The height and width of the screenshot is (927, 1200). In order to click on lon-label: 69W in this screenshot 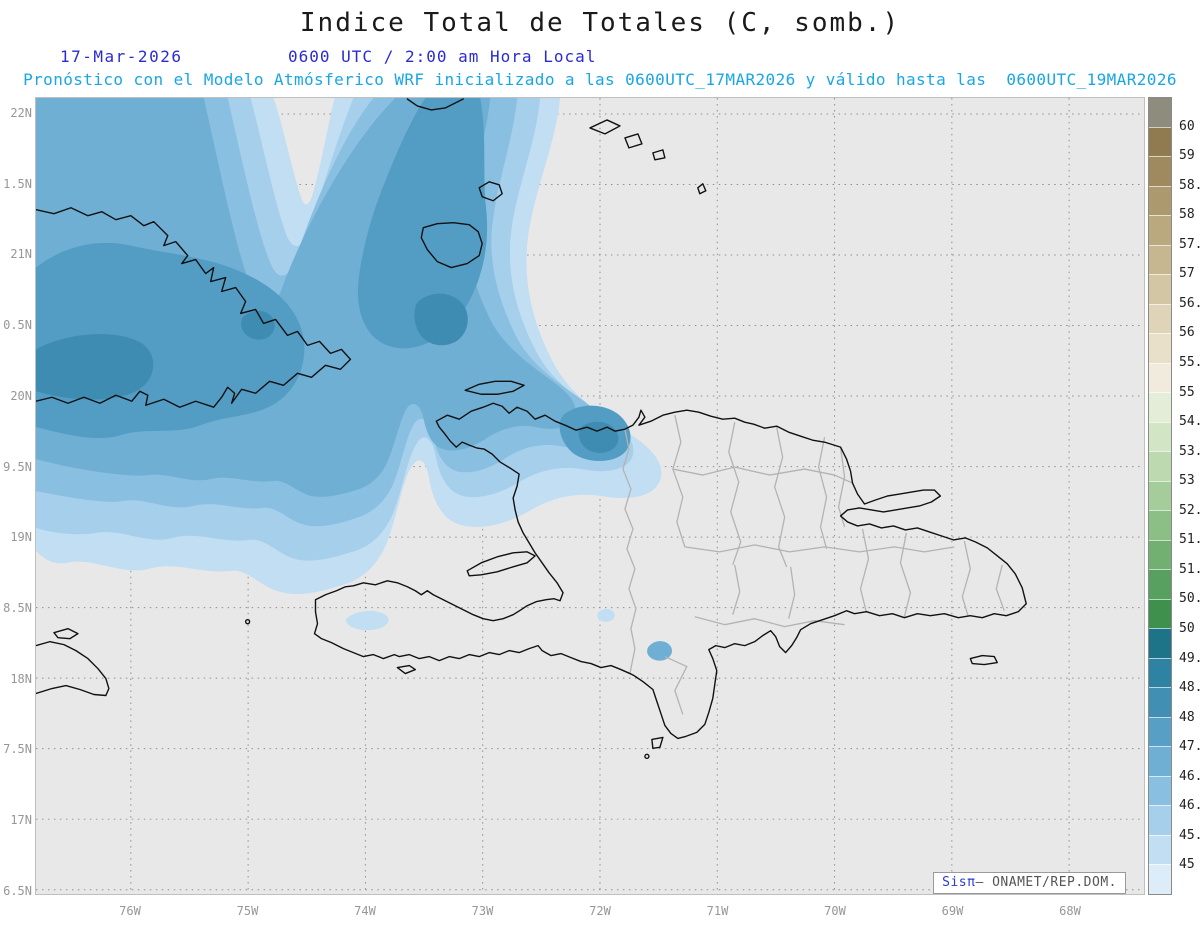, I will do `click(952, 911)`.